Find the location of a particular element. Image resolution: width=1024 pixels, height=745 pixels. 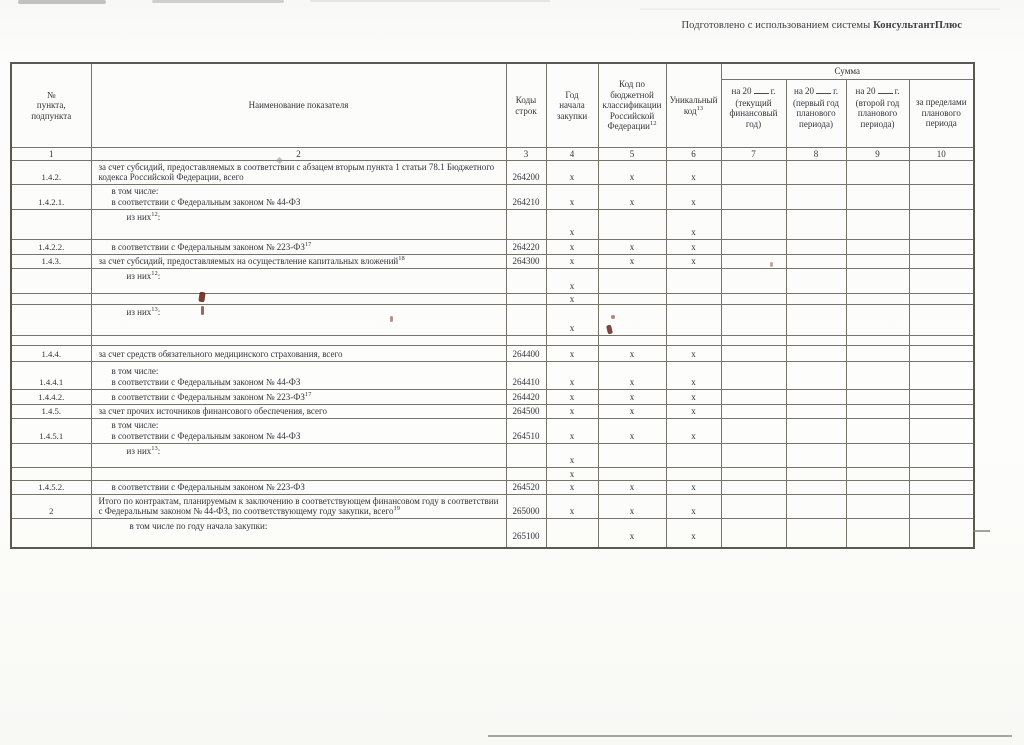

row-code-cell: 264300 is located at coordinates (526, 261).